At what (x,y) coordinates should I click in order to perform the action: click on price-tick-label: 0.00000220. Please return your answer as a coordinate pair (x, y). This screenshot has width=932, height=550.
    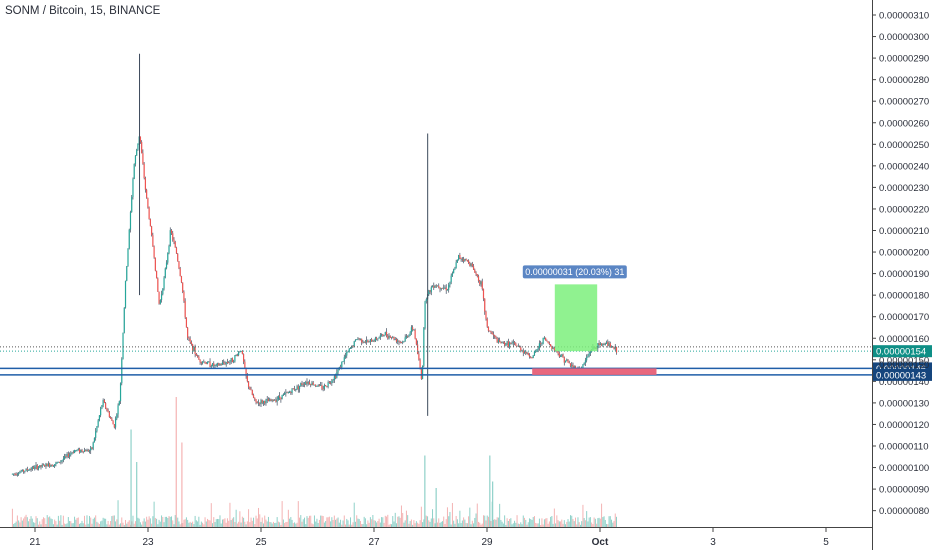
    Looking at the image, I should click on (904, 209).